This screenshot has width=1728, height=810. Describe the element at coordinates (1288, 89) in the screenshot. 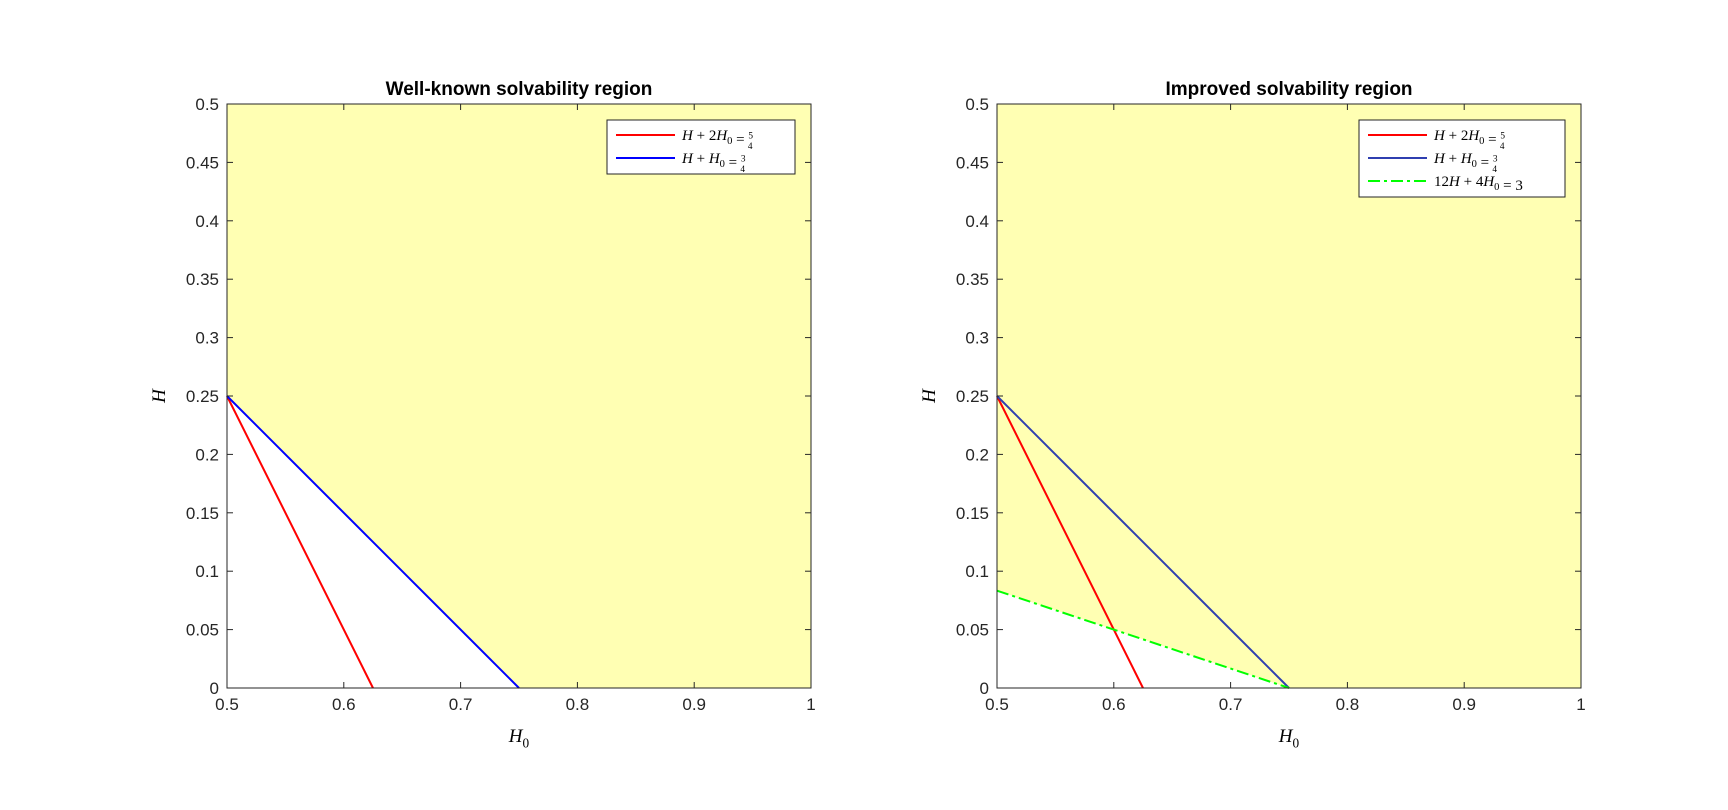

I see `chart-title: Improved solvability region` at that location.